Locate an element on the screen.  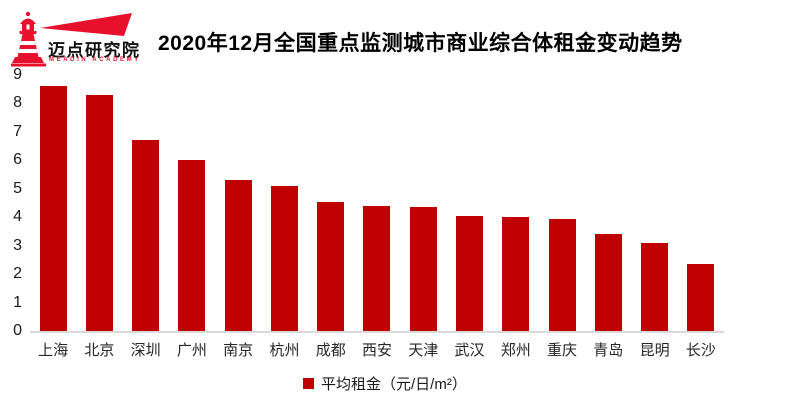
bar-group-广州: 广州 is located at coordinates (192, 217).